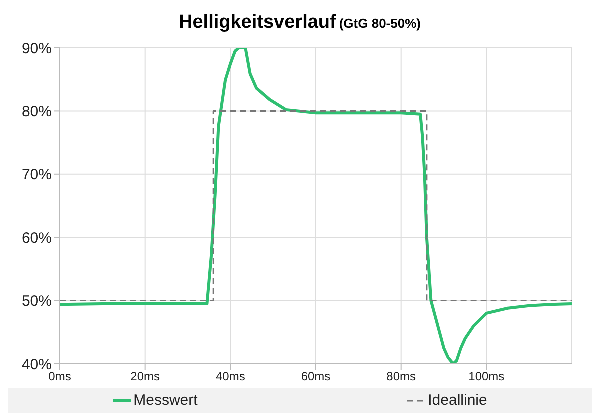 This screenshot has width=600, height=420. I want to click on x-tick-label: 100ms, so click(486, 377).